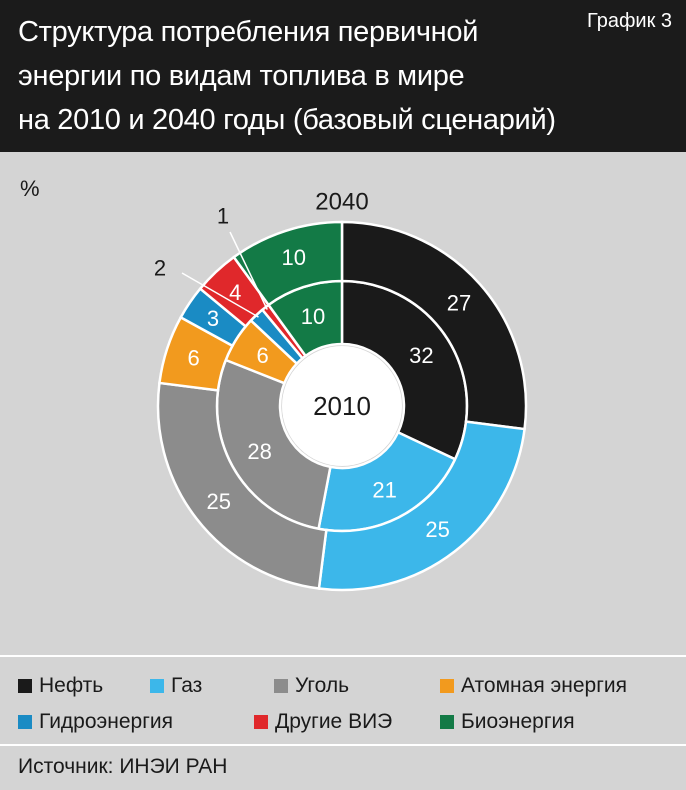 This screenshot has width=686, height=790. What do you see at coordinates (25, 722) in the screenshot?
I see `legend-swatch-hydro` at bounding box center [25, 722].